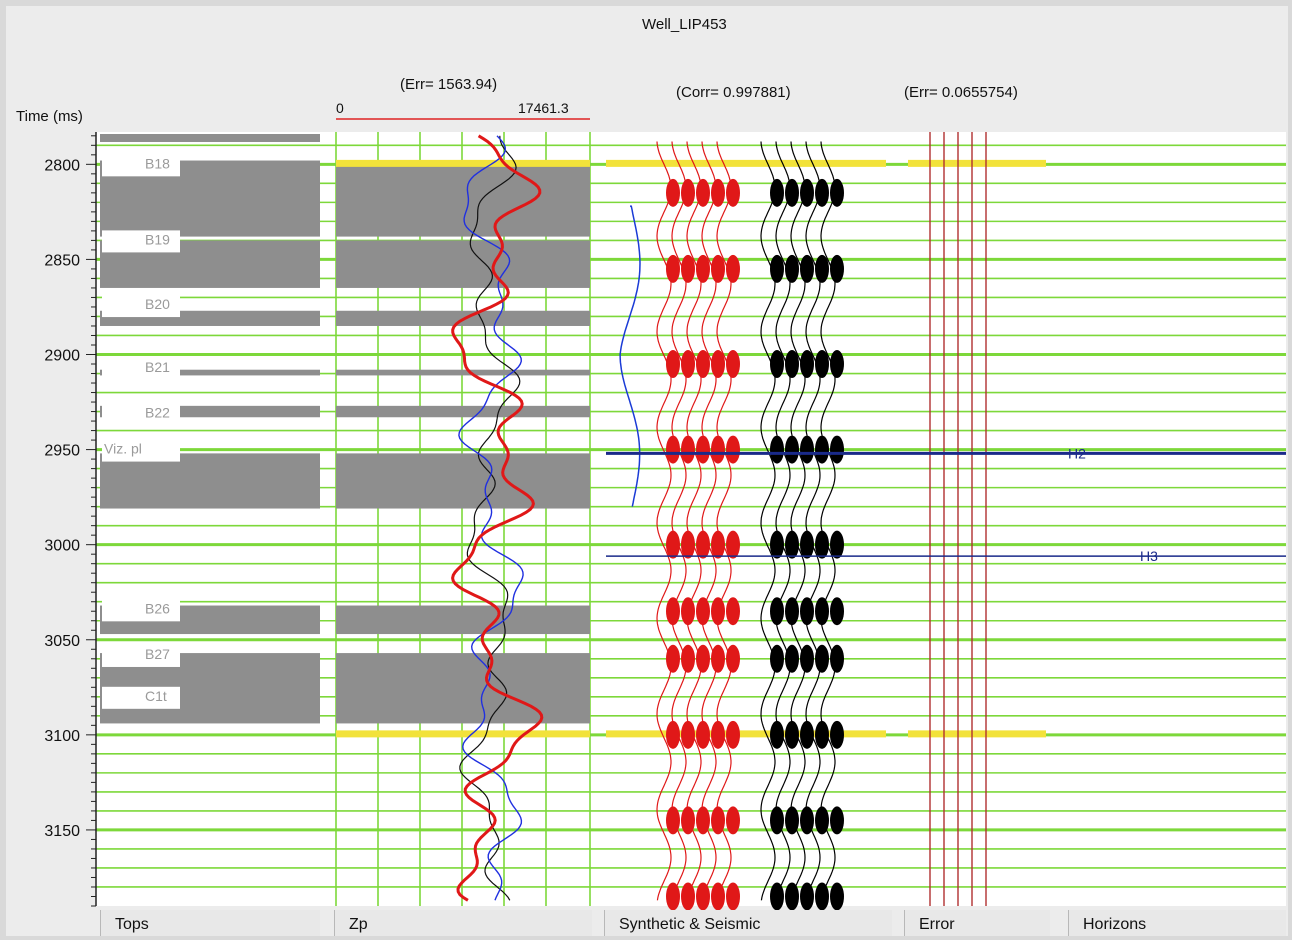  What do you see at coordinates (340, 108) in the screenshot?
I see `zp-range-min: 0` at bounding box center [340, 108].